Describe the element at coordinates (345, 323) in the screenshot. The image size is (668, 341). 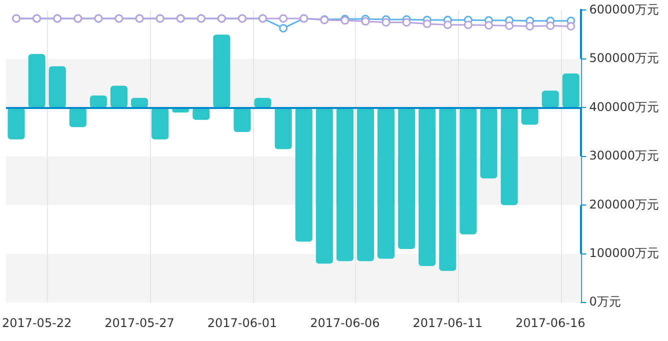
I see `x-tick-label: 2017-06-06` at that location.